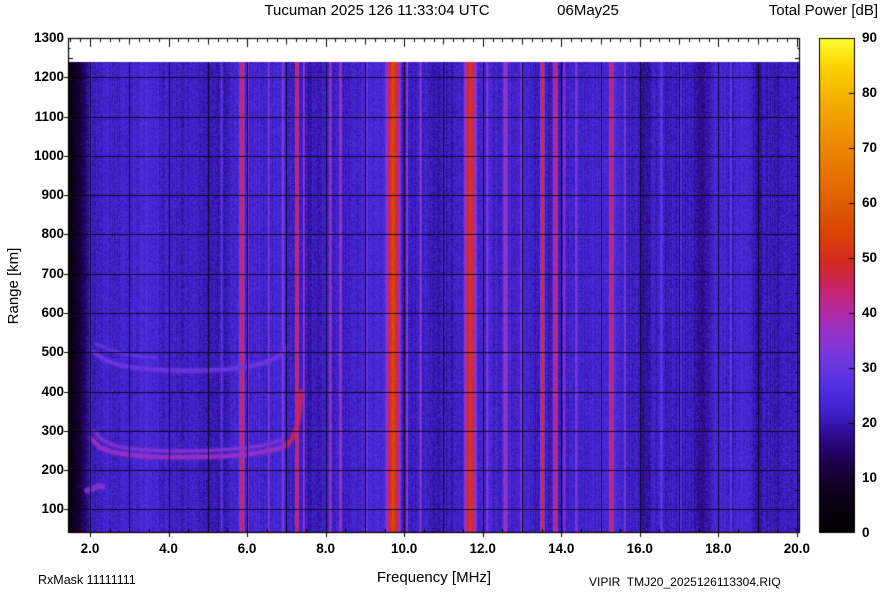 This screenshot has height=595, width=884. What do you see at coordinates (48, 37) in the screenshot?
I see `y-tick-label-1300: 1300` at bounding box center [48, 37].